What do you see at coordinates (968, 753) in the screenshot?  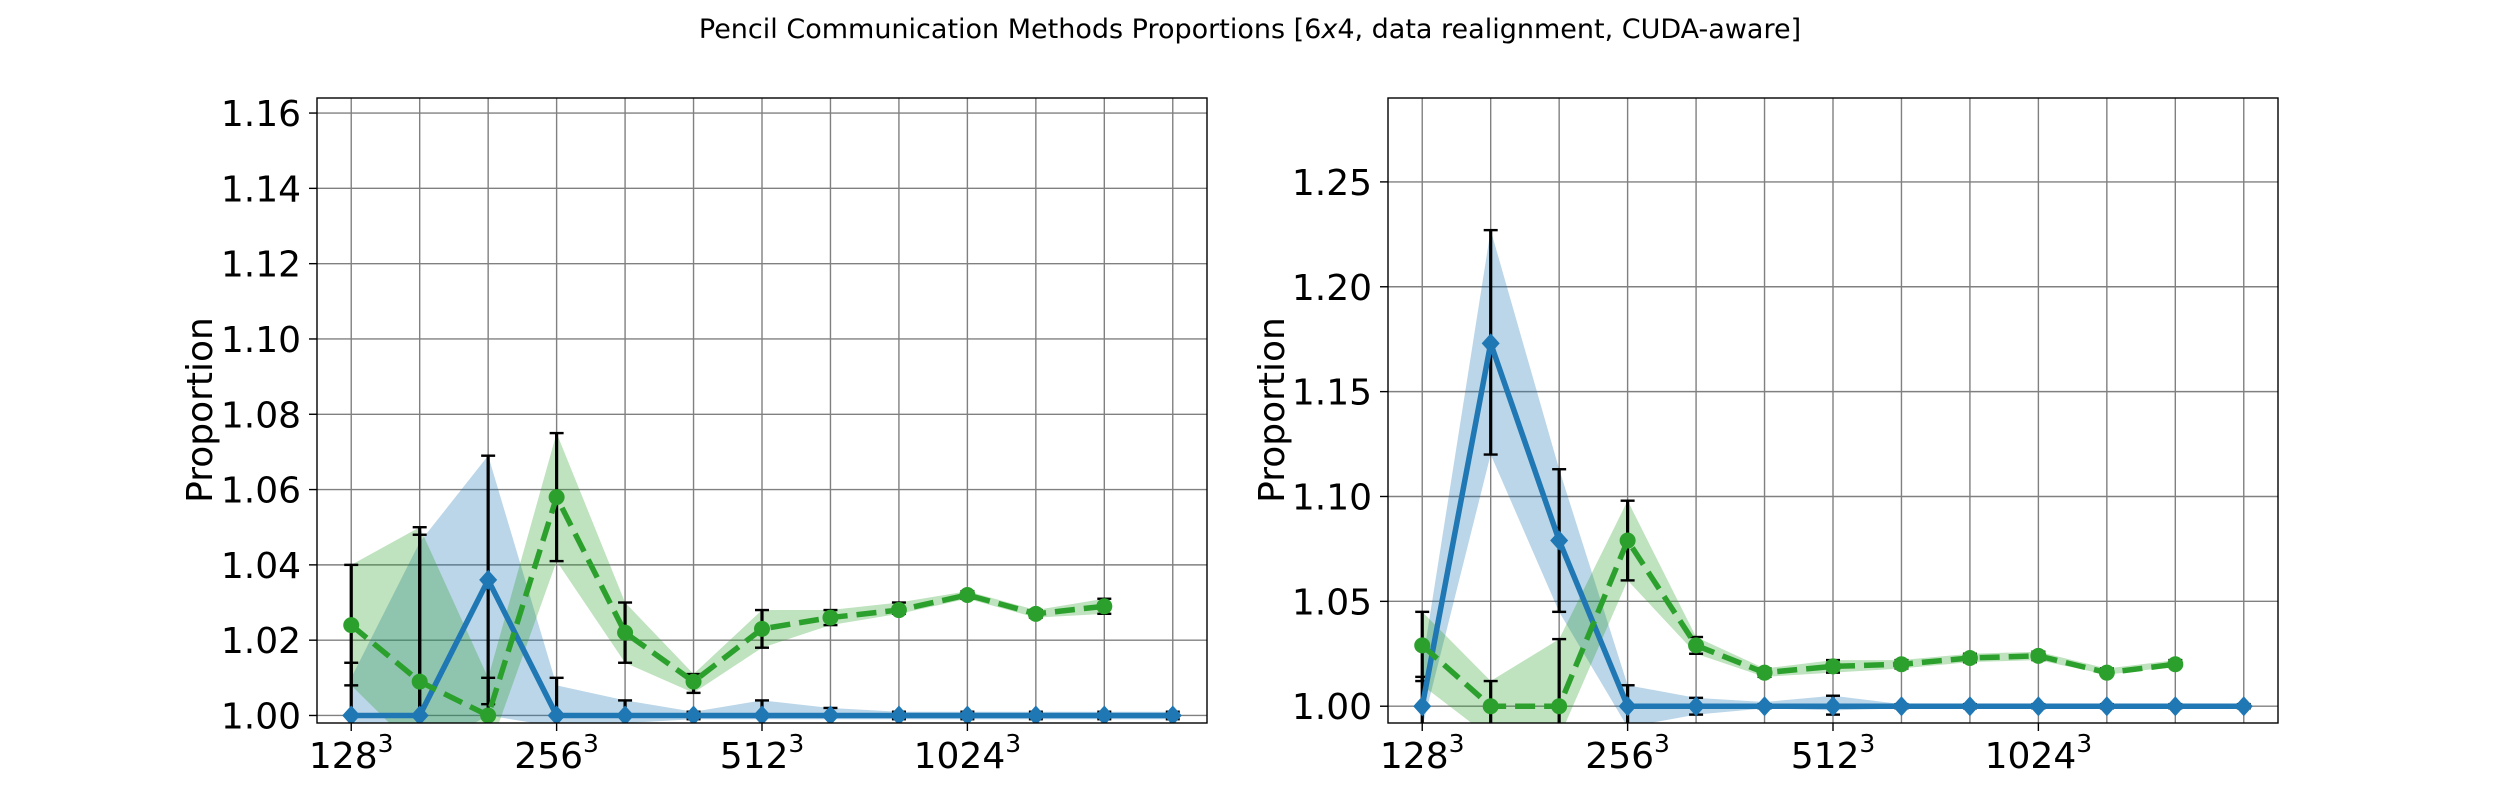 I see `left-x-tick-label: 10243` at bounding box center [968, 753].